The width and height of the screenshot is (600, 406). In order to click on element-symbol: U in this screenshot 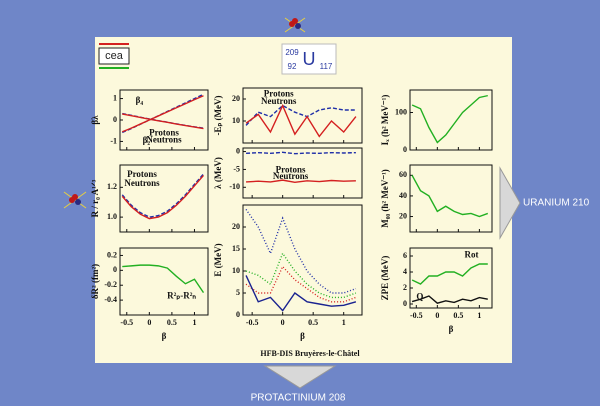, I will do `click(309, 59)`.